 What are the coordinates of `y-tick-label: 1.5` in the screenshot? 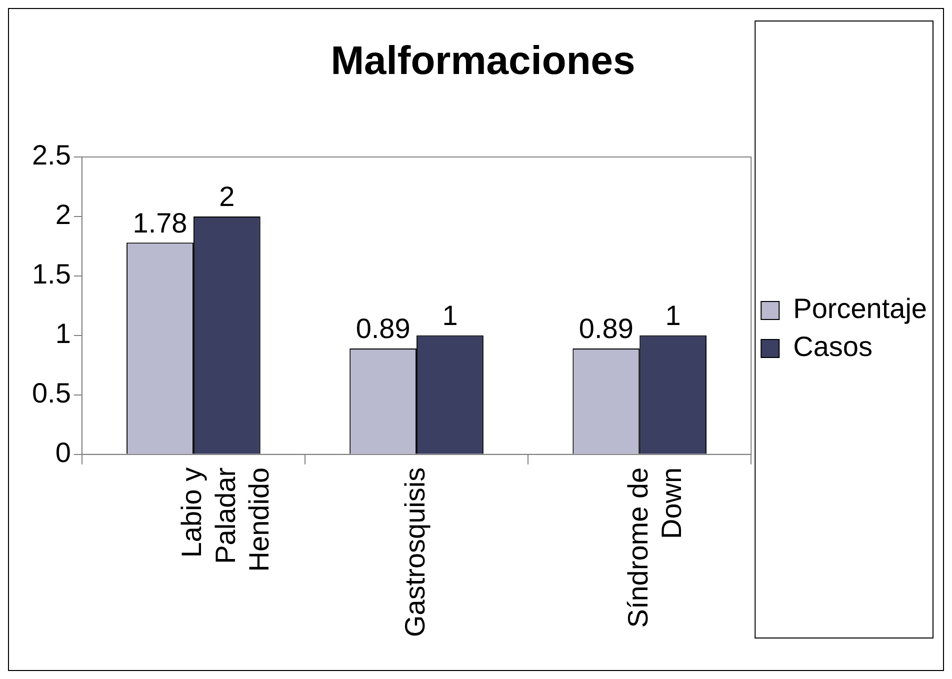 It's located at (51, 274).